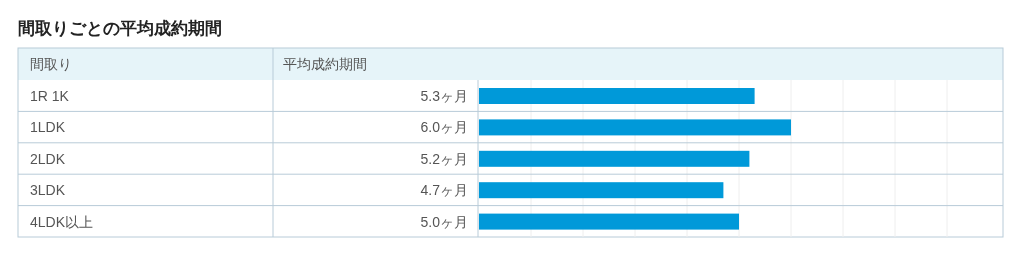 The image size is (1024, 275). I want to click on data-label: 4.7ヶ月, so click(444, 190).